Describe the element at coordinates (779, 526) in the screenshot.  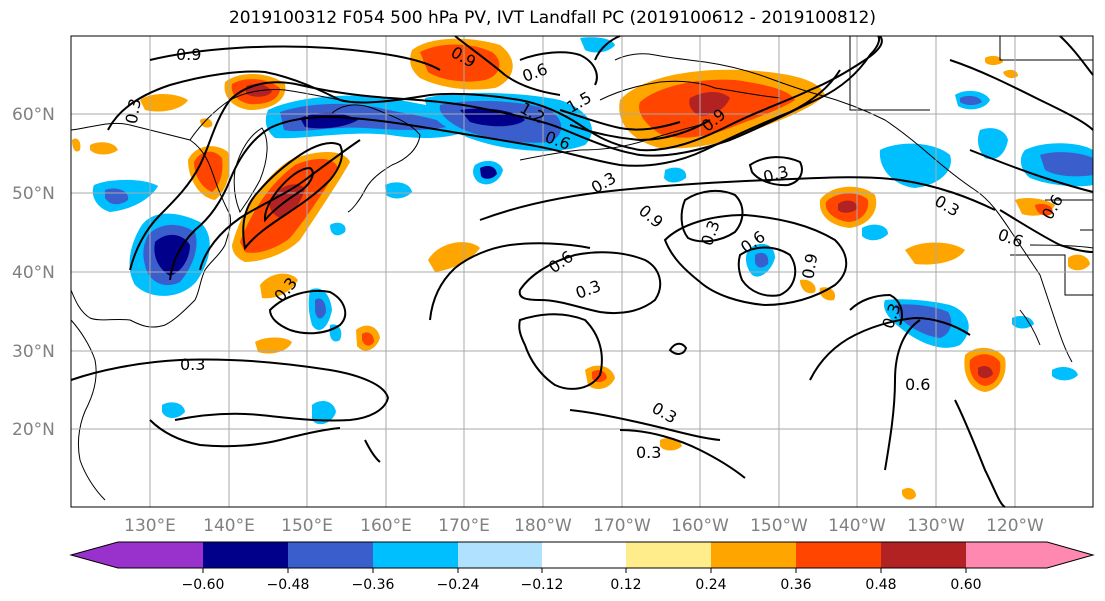
I see `lon-label-150w: 150°W` at that location.